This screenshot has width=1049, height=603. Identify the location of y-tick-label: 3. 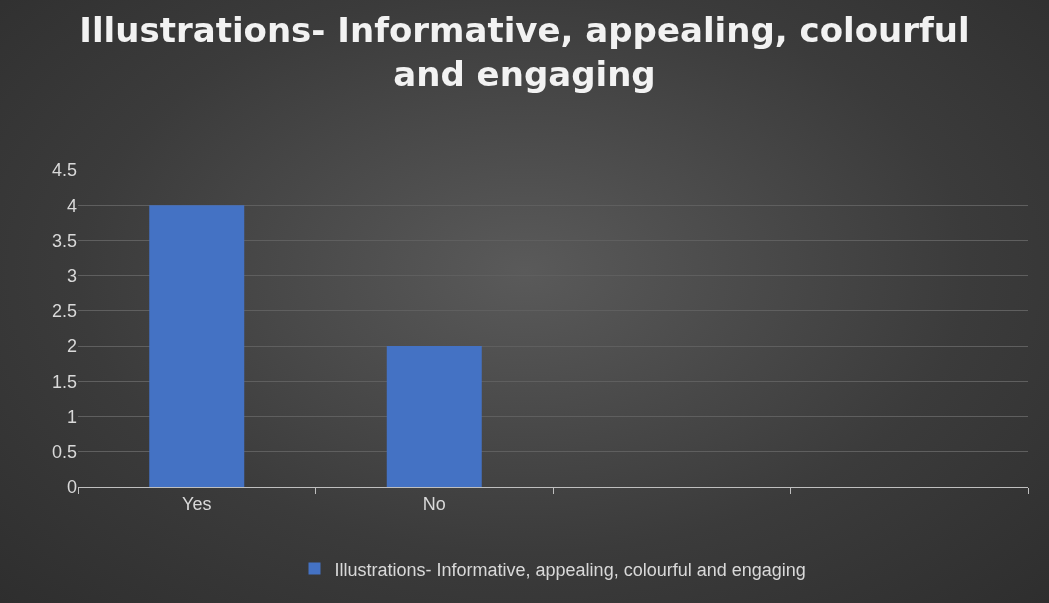
(71, 275).